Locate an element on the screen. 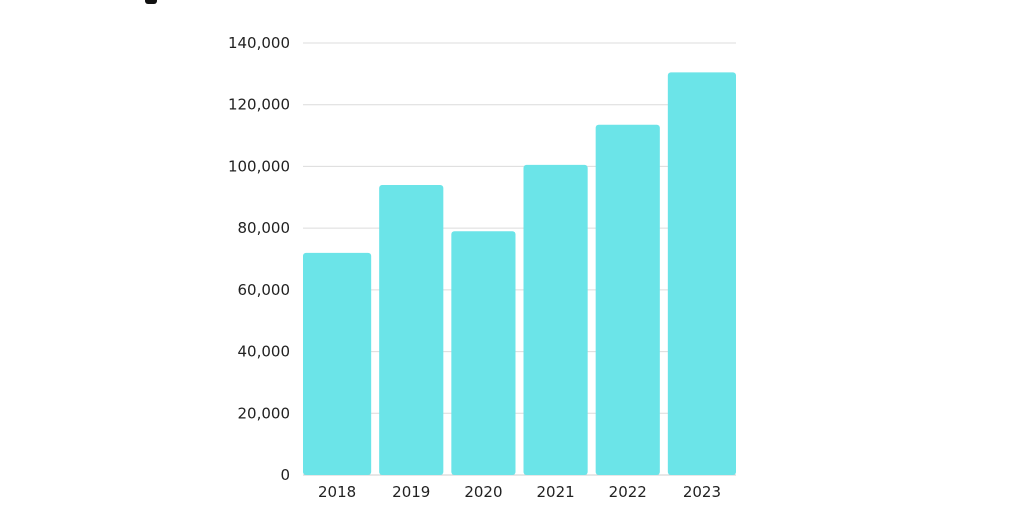 The width and height of the screenshot is (1024, 531). cropped-title-glyph is located at coordinates (151, 2).